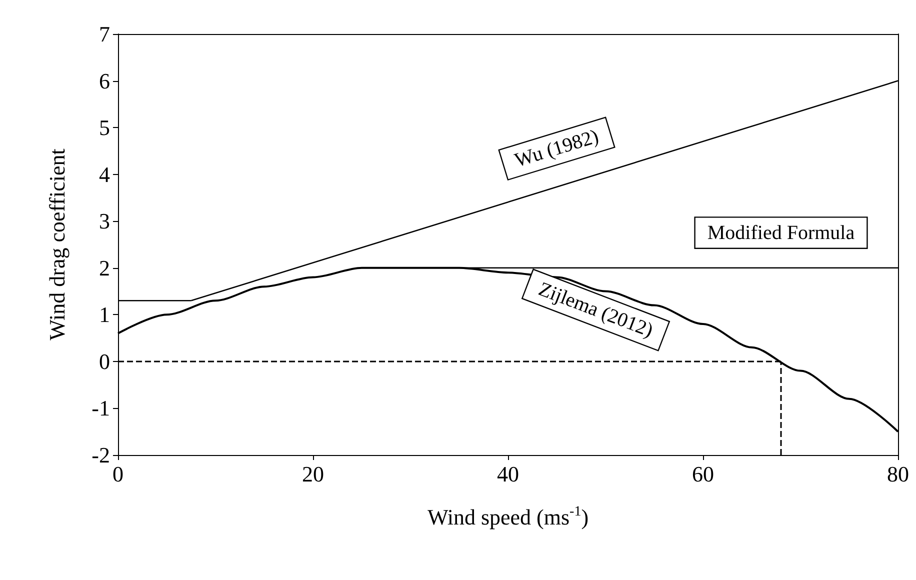 Image resolution: width=916 pixels, height=580 pixels. Describe the element at coordinates (104, 127) in the screenshot. I see `y-tick-label: 5` at that location.